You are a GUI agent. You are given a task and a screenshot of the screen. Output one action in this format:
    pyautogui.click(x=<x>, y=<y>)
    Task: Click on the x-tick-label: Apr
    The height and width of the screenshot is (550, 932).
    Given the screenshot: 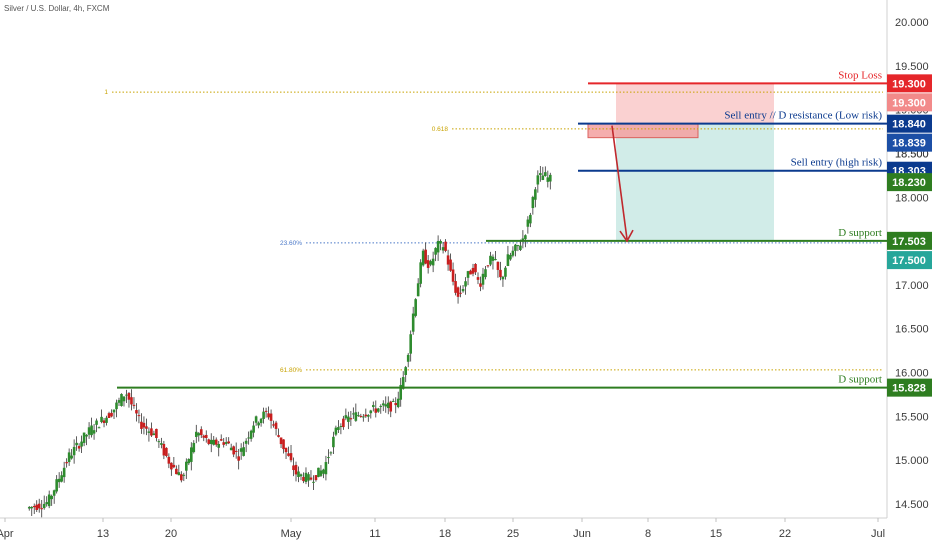 What is the action you would take?
    pyautogui.click(x=7, y=534)
    